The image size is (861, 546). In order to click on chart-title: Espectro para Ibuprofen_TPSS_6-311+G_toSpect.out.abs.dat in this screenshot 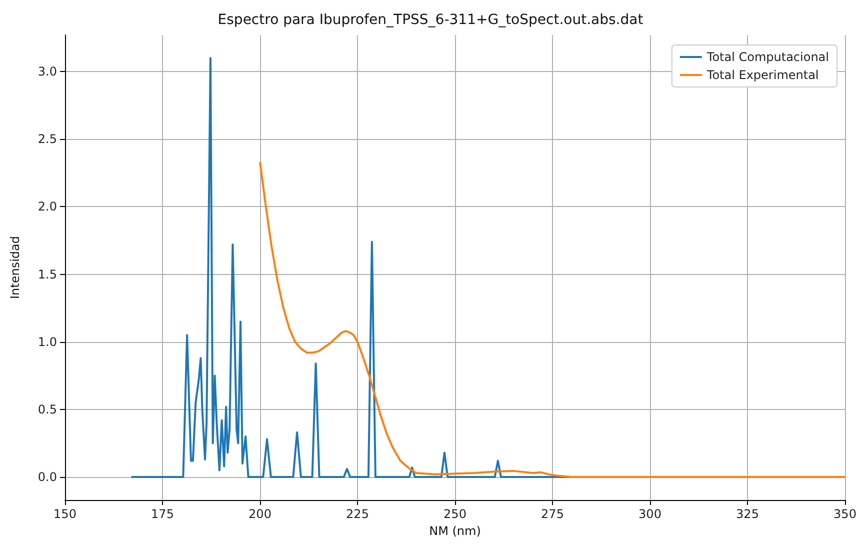, I will do `click(431, 20)`.